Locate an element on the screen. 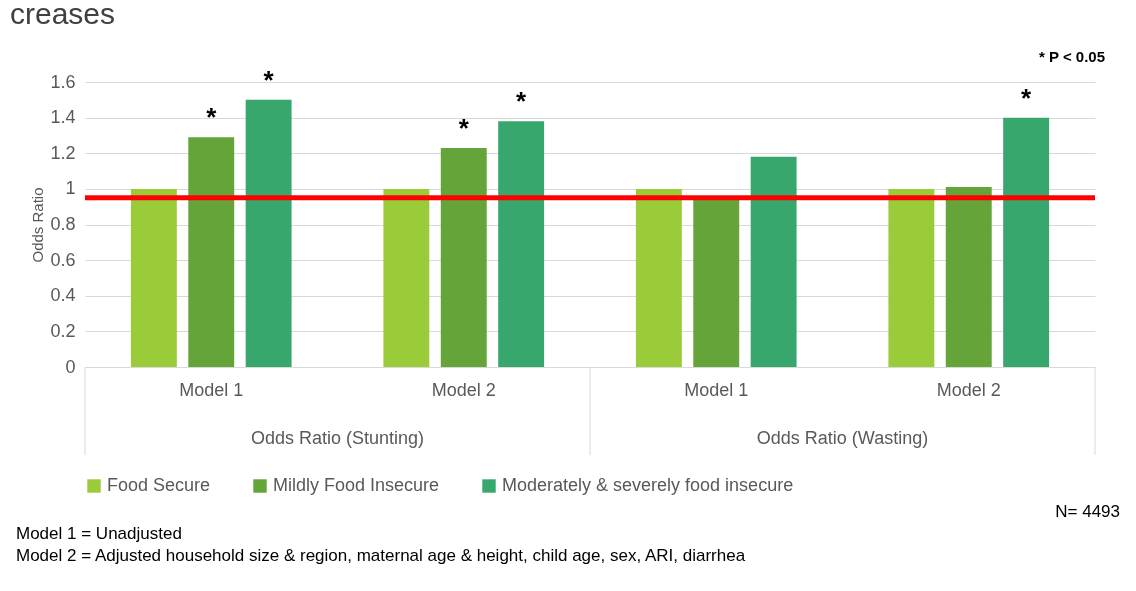 This screenshot has width=1136, height=591. y-tick-label: 1.6 is located at coordinates (63, 81).